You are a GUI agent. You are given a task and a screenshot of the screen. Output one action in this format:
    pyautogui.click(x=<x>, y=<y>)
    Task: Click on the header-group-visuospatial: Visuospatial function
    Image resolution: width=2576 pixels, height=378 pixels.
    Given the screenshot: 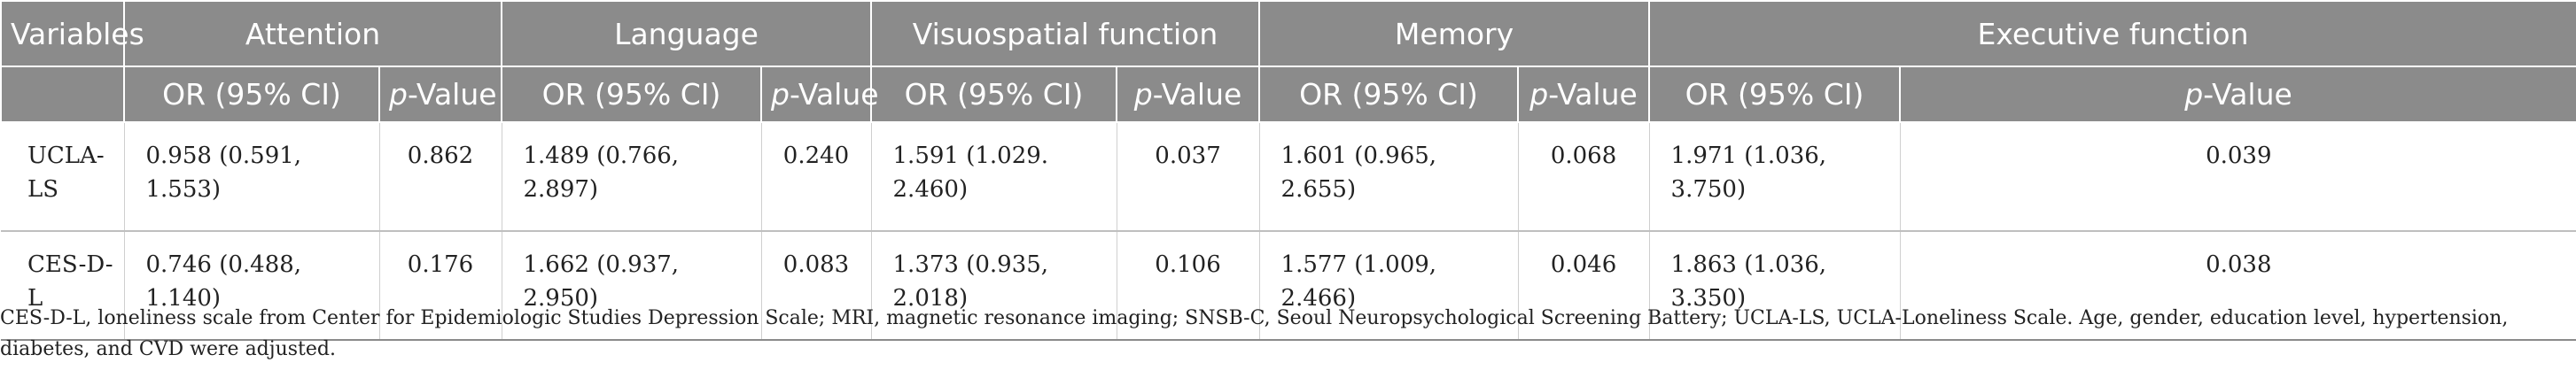 What is the action you would take?
    pyautogui.click(x=1065, y=33)
    